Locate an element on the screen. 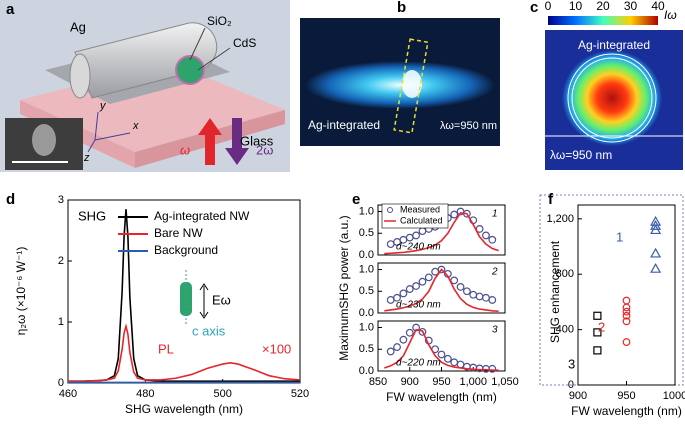 The image size is (685, 429). boundary is located at coordinates (612, 98).